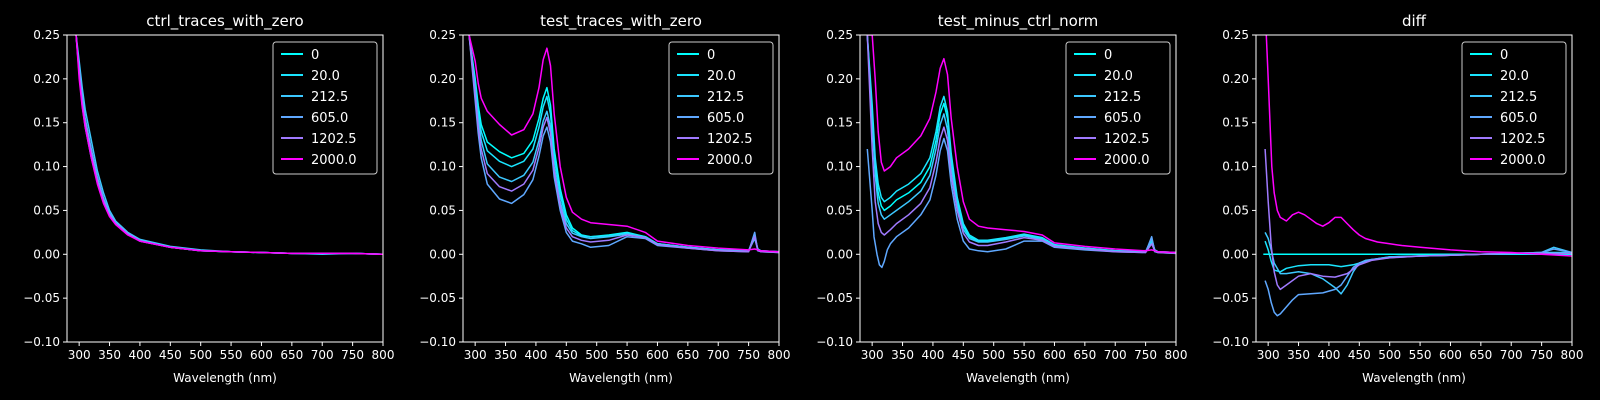 Image resolution: width=1600 pixels, height=400 pixels. Describe the element at coordinates (224, 21) in the screenshot. I see `chart-title: ctrl_traces_with_zero` at that location.